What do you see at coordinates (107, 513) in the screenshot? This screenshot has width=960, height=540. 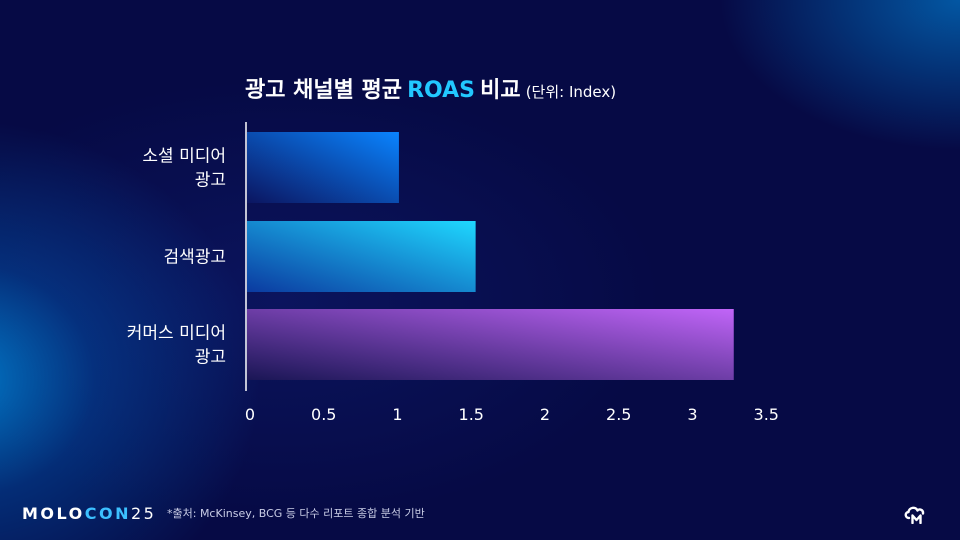 I see `logo-text-con: CON` at bounding box center [107, 513].